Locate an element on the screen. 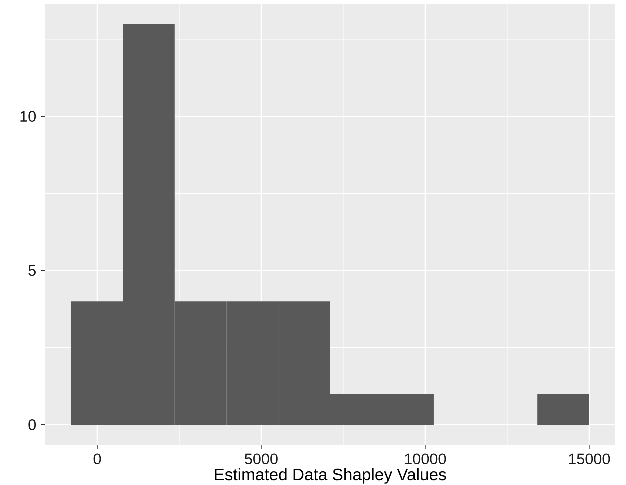  y-tick-label: 10 is located at coordinates (28, 116).